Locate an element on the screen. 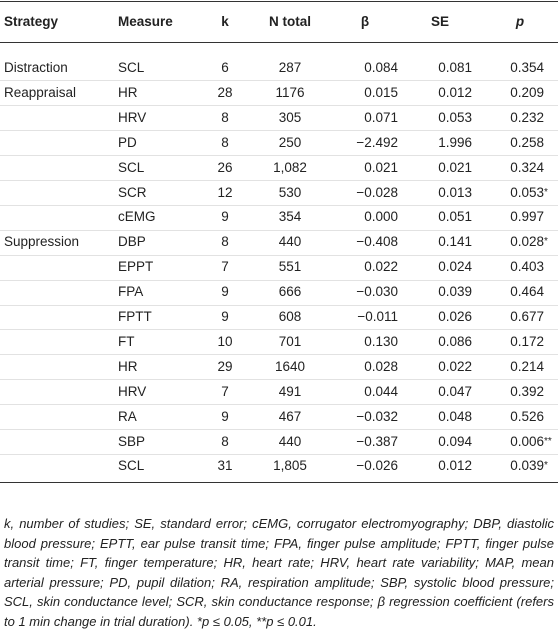 This screenshot has height=638, width=558. table-cell: 0.464 is located at coordinates (527, 291).